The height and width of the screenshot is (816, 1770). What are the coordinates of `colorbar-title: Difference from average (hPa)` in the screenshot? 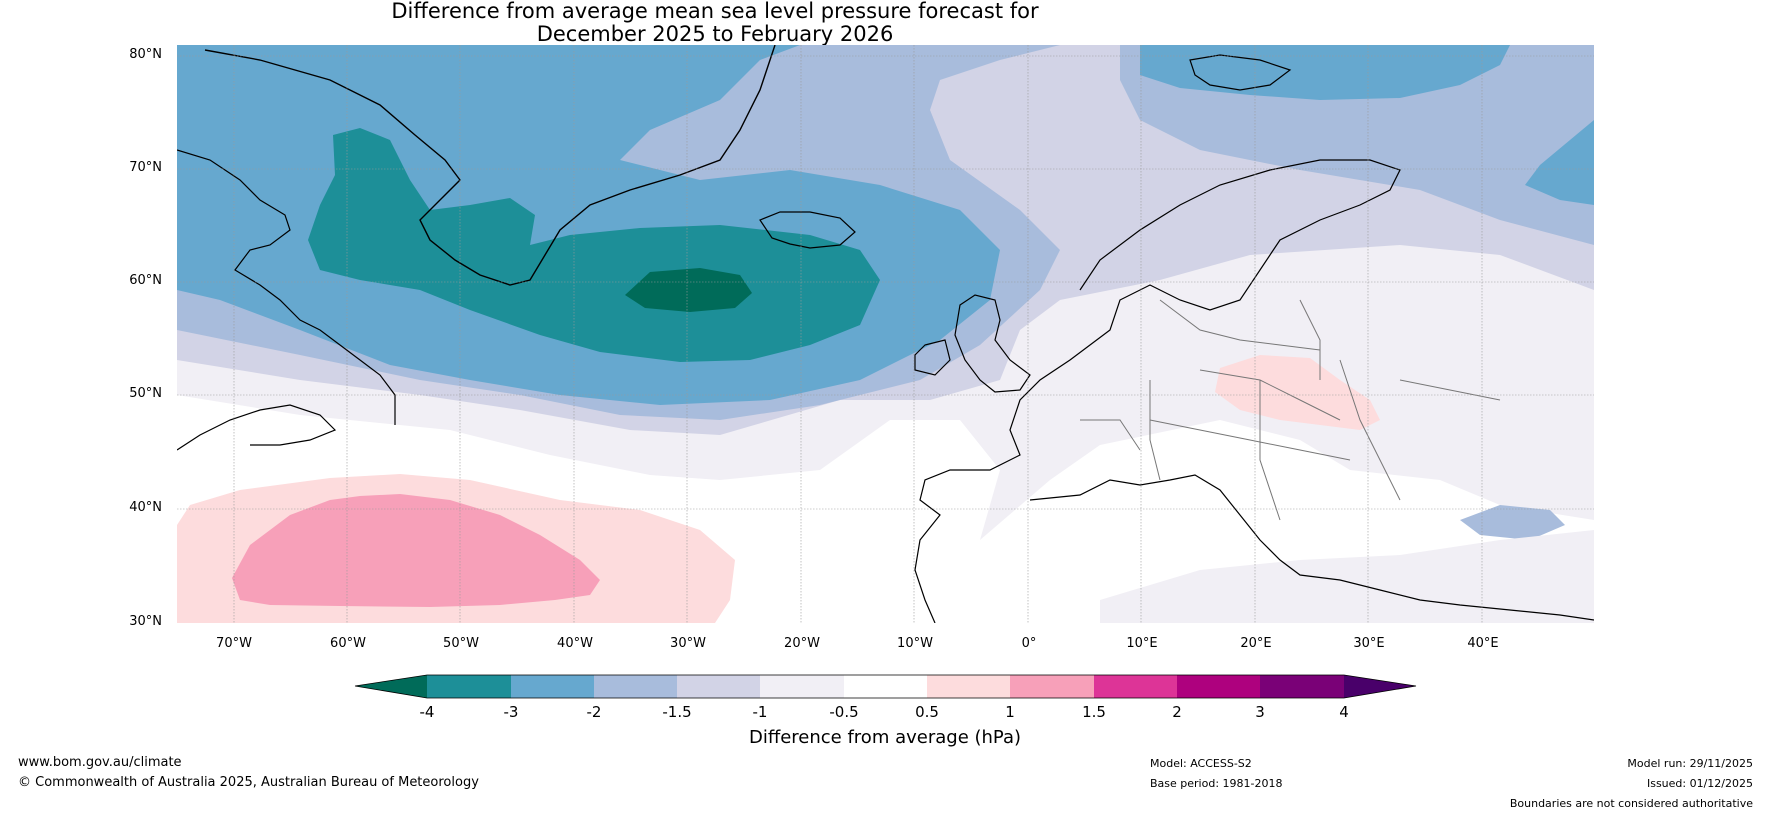 It's located at (885, 737).